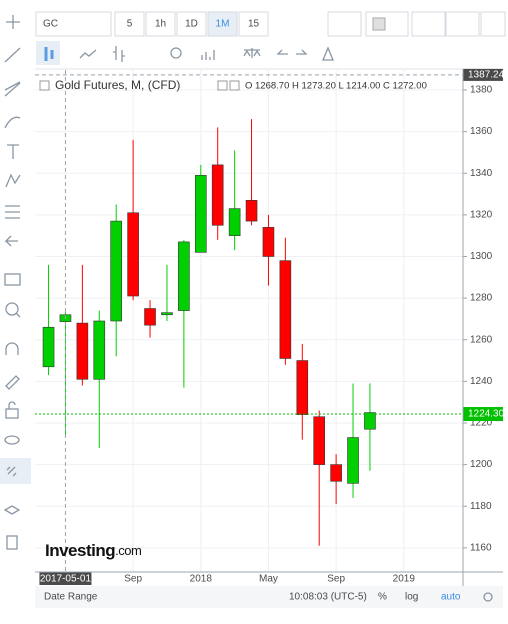  Describe the element at coordinates (344, 24) in the screenshot. I see `screenshot-button` at that location.